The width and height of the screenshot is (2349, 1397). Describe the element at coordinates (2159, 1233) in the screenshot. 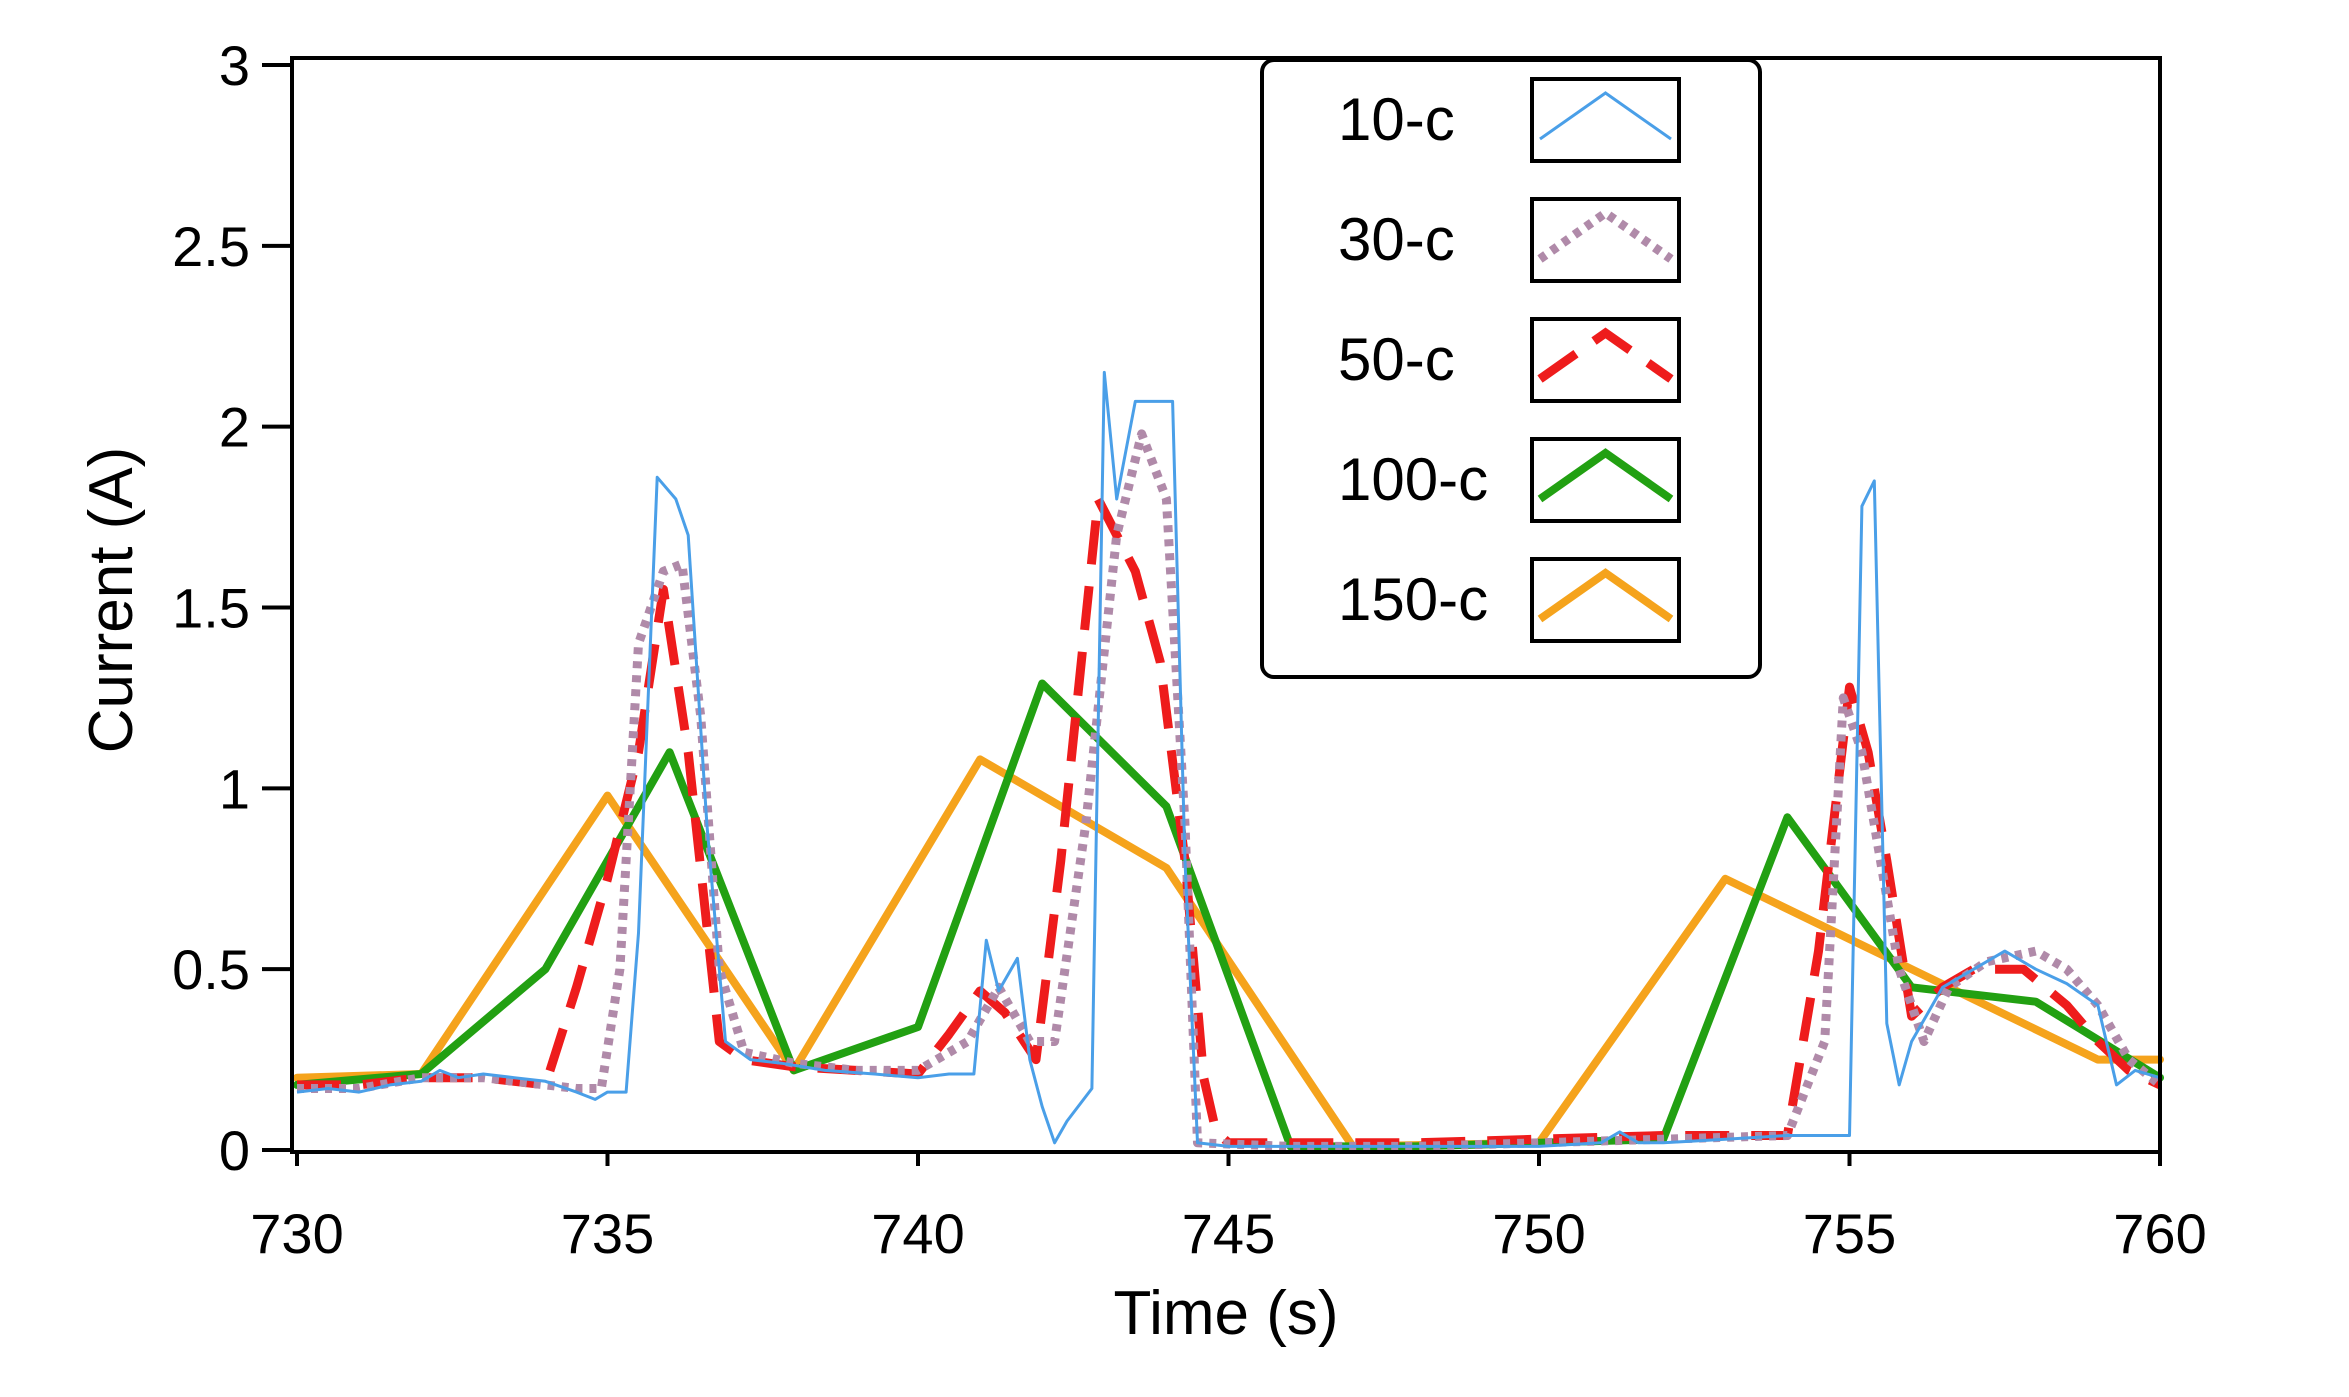

I see `x-tick-label: 760` at that location.